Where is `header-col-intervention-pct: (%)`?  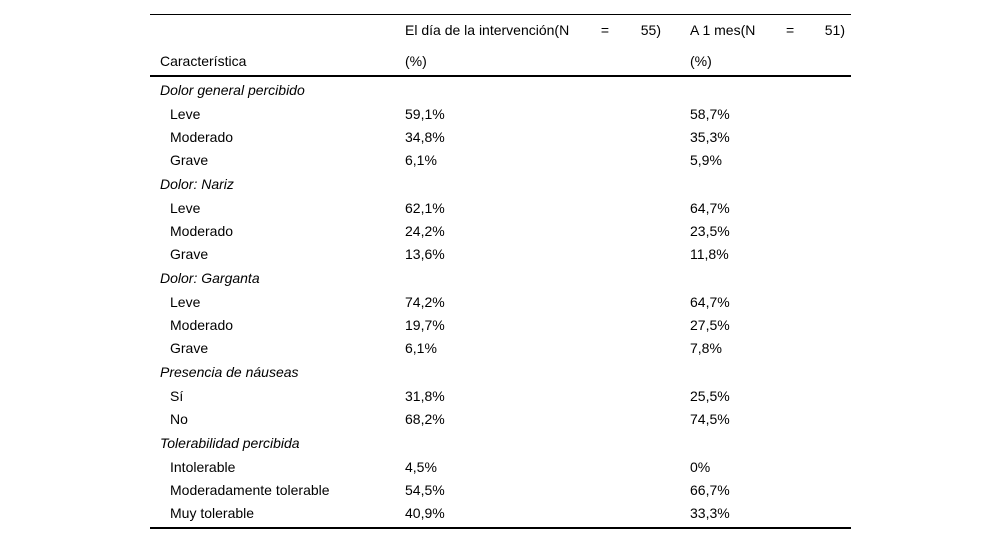
header-col-intervention-pct: (%) is located at coordinates (416, 61).